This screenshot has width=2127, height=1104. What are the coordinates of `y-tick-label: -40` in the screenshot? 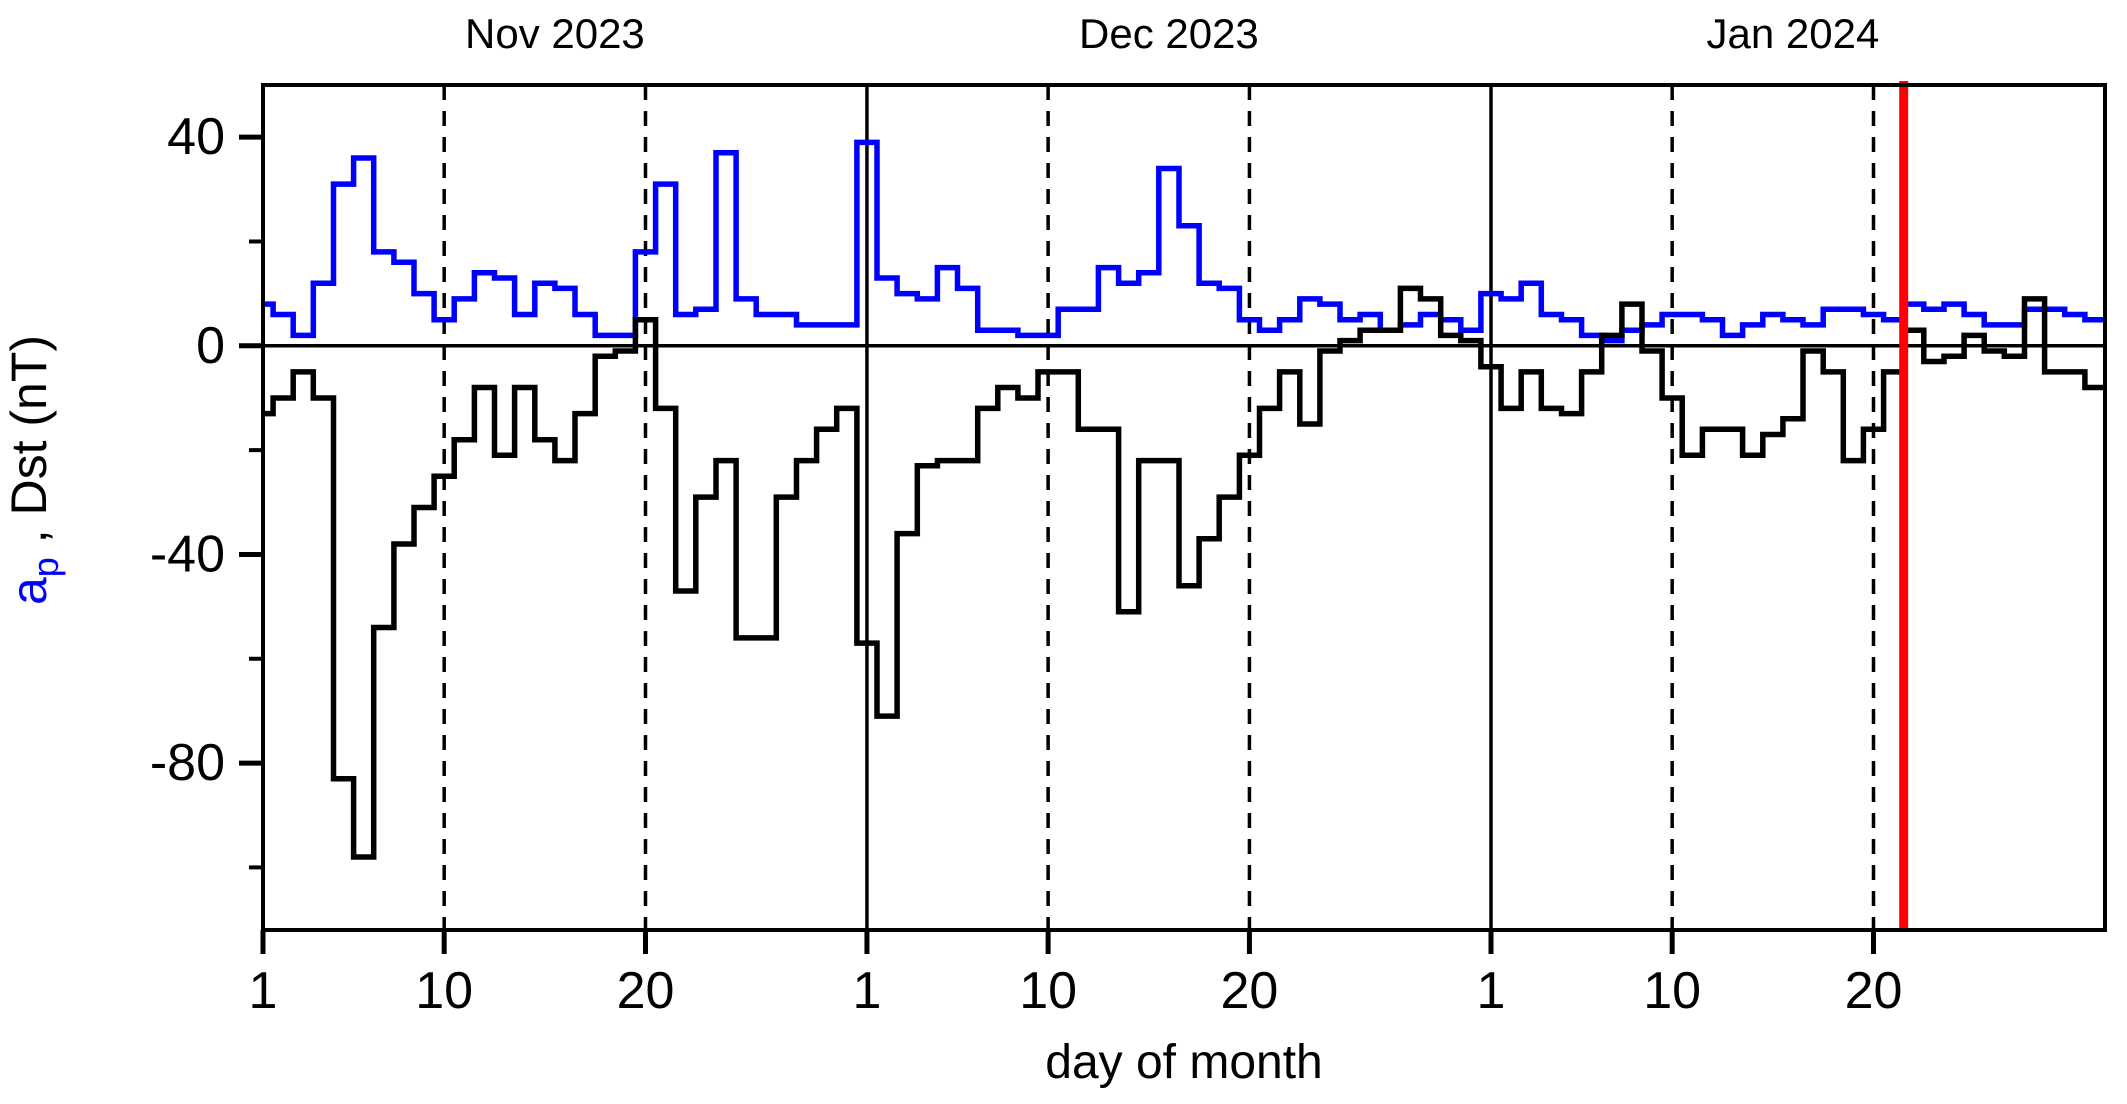 It's located at (187, 554).